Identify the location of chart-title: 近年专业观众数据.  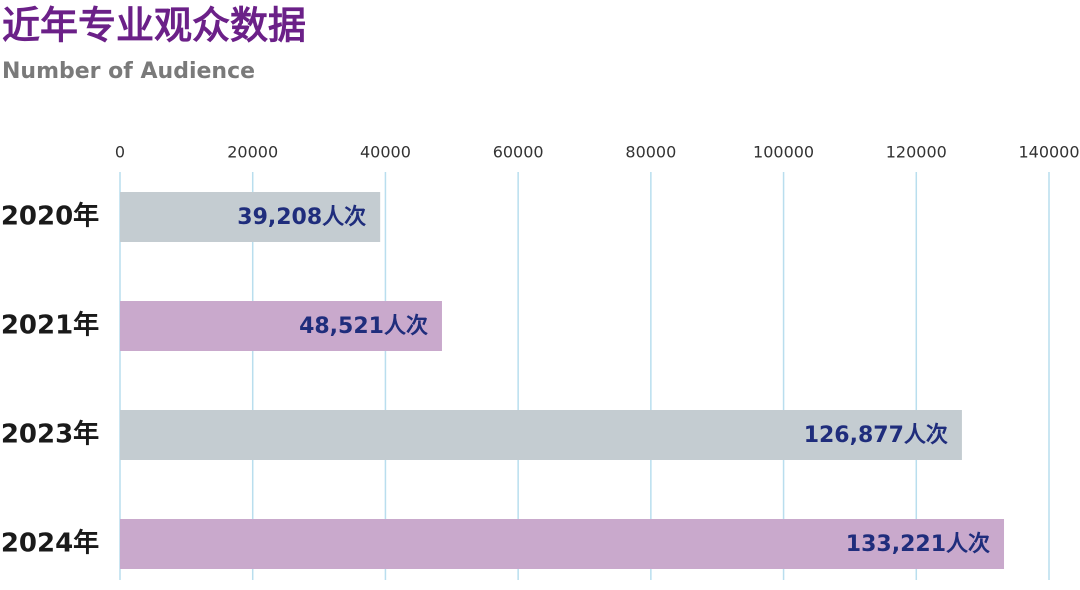
(154, 26).